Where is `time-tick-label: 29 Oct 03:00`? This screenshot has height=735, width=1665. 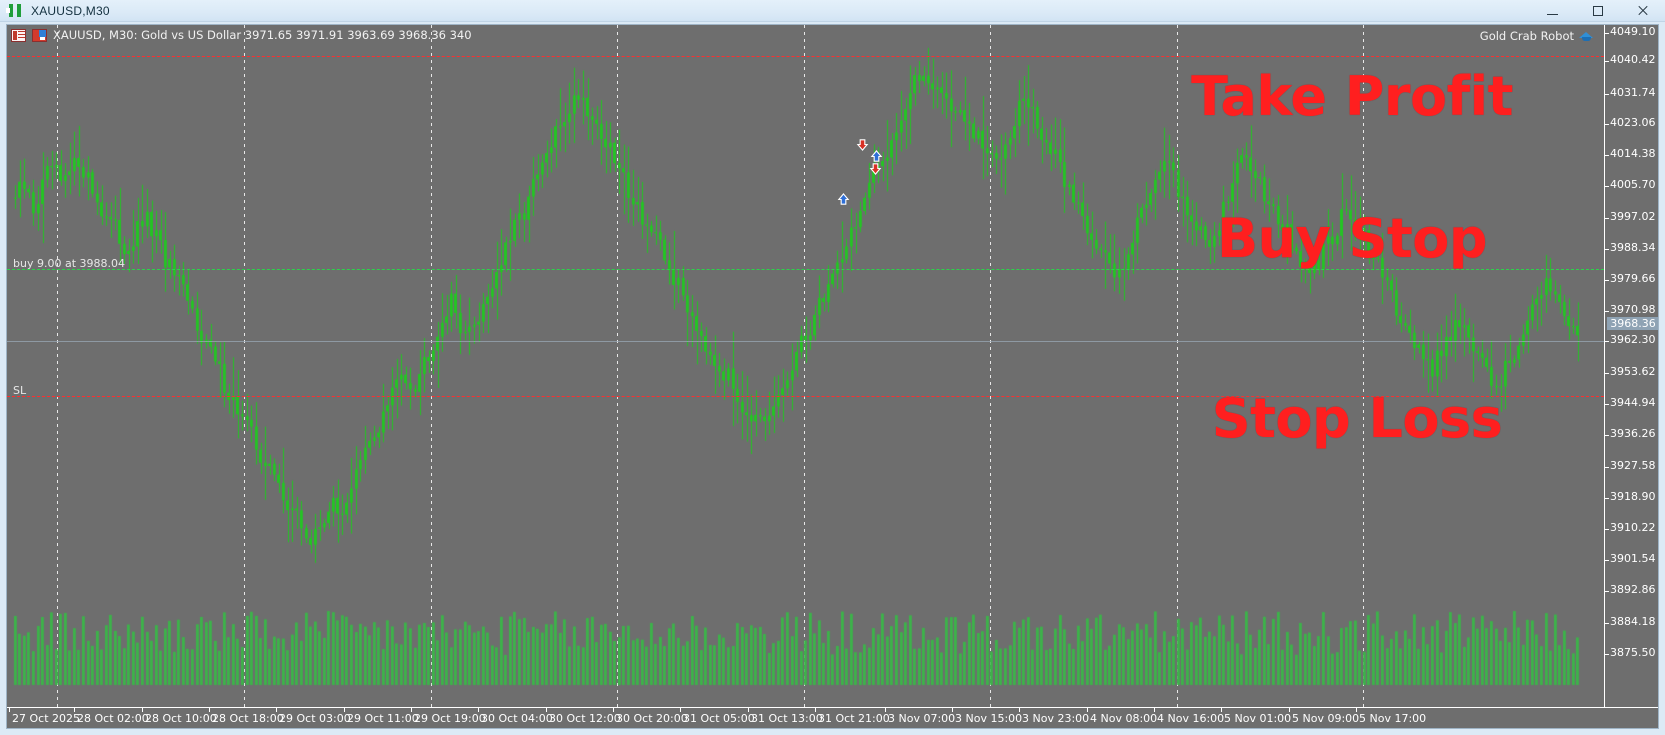
time-tick-label: 29 Oct 03:00 is located at coordinates (315, 718).